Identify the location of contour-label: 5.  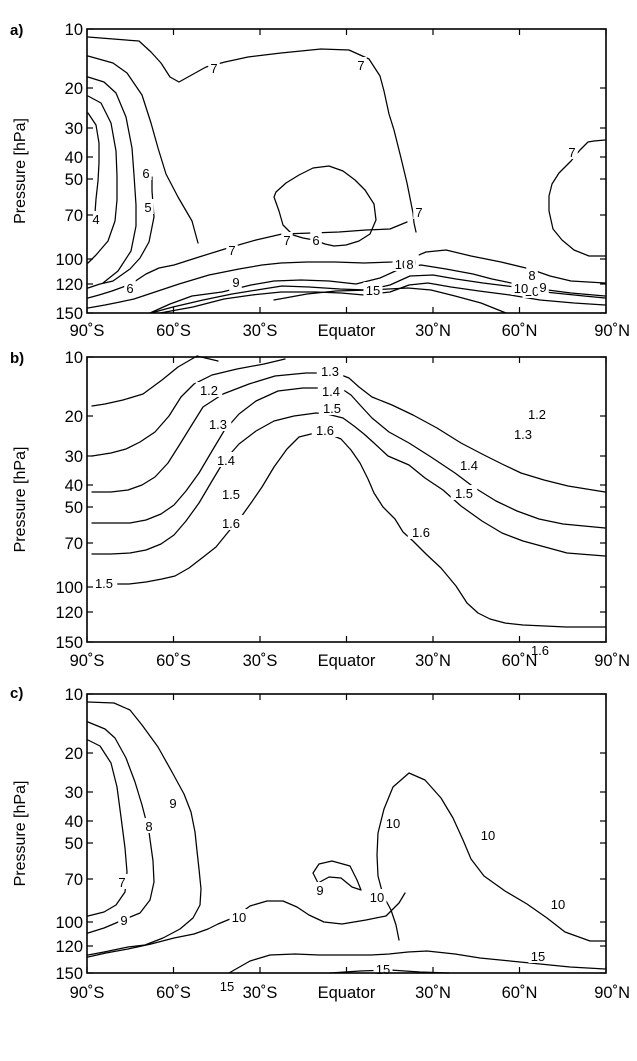
(147, 207).